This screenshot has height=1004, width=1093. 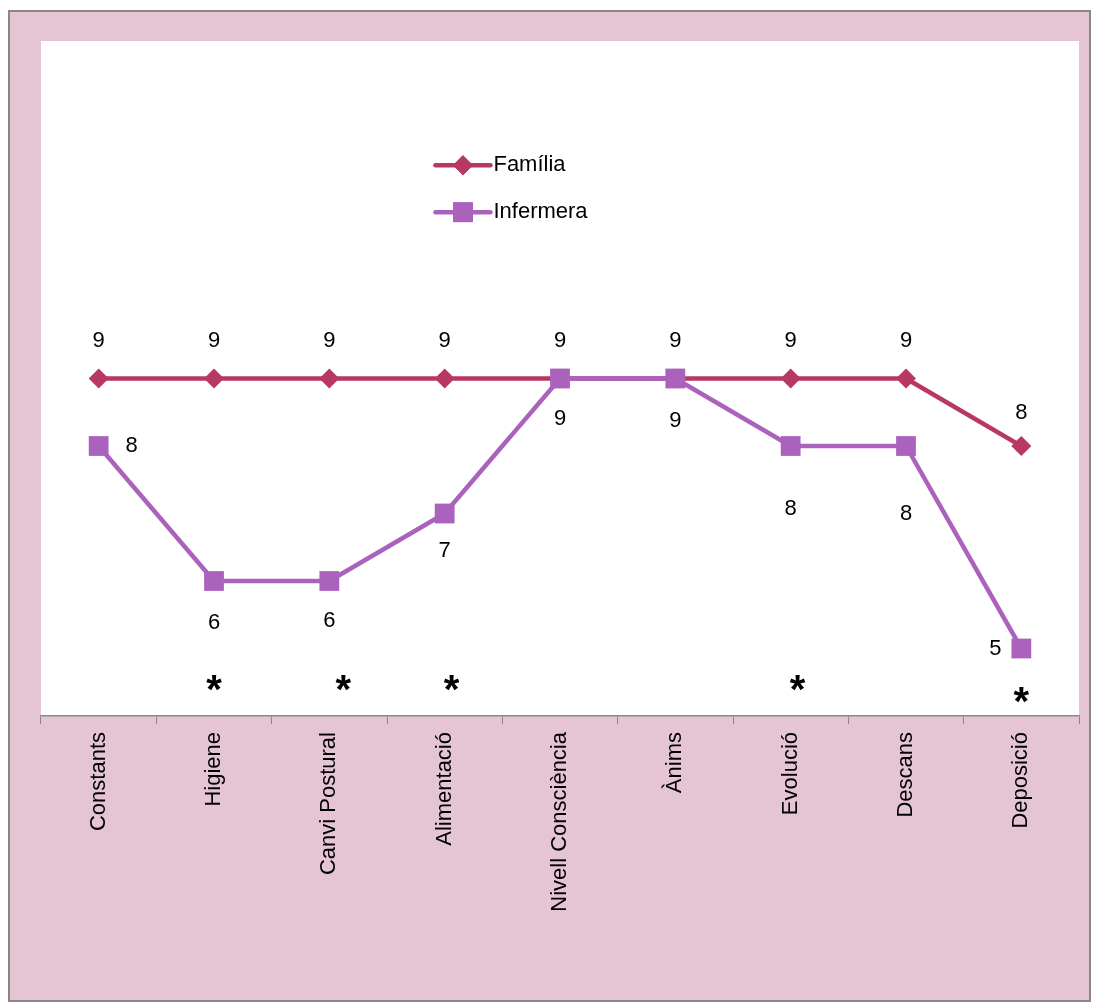 What do you see at coordinates (444, 549) in the screenshot?
I see `data-label: 7` at bounding box center [444, 549].